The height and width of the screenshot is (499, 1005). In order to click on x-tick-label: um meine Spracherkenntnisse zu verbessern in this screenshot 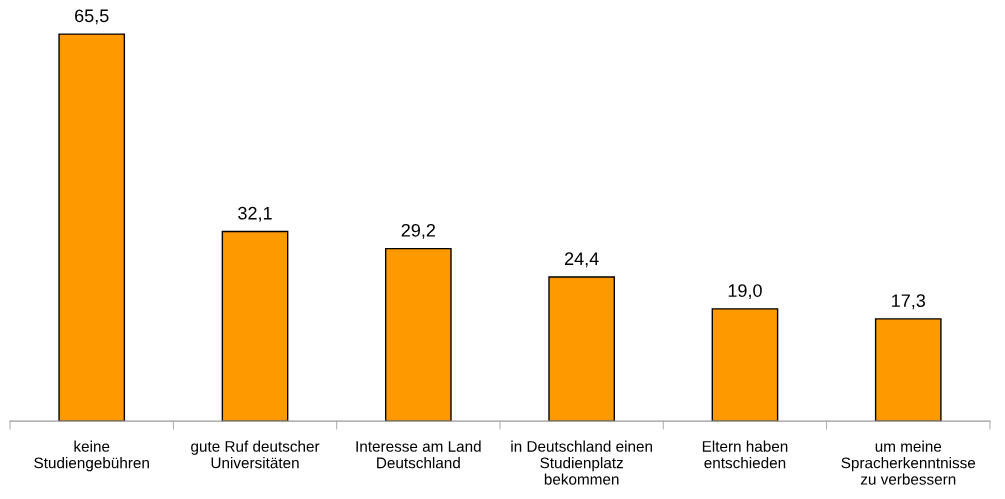, I will do `click(908, 462)`.